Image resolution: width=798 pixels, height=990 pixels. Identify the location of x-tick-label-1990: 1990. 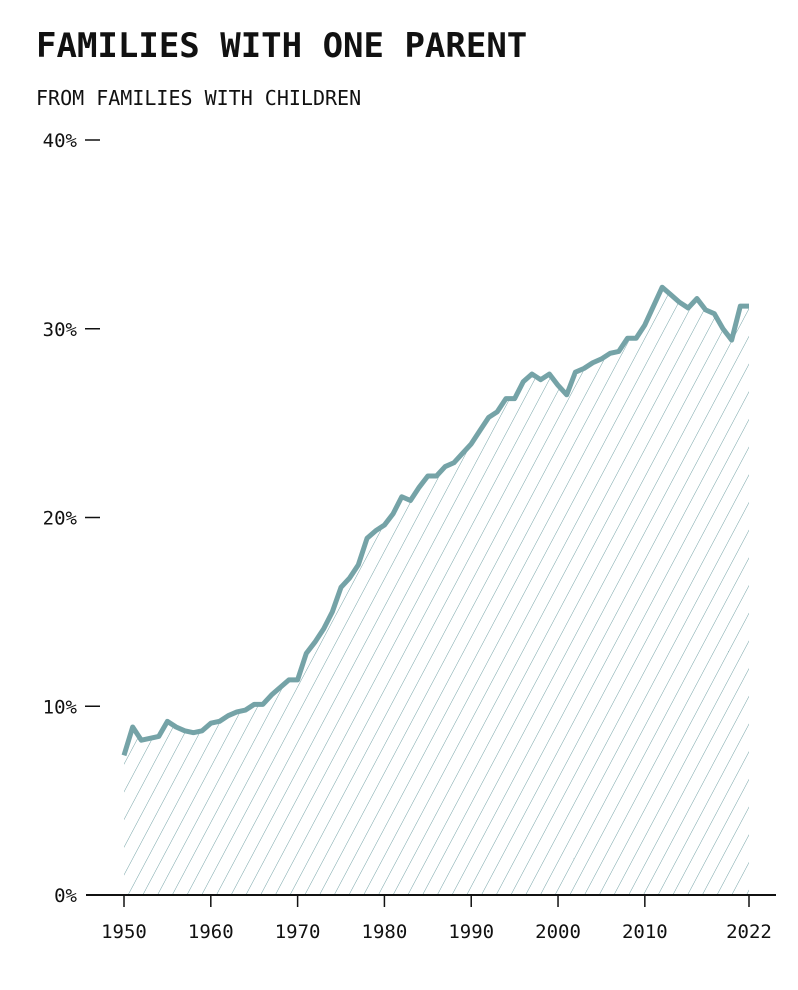
(471, 932).